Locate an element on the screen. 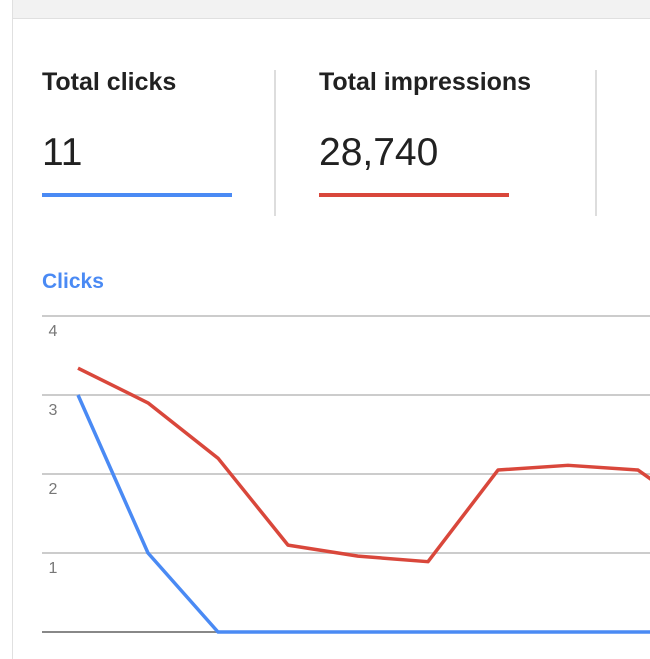 The height and width of the screenshot is (659, 650). scorecard: Total impressions 28,740 is located at coordinates (449, 132).